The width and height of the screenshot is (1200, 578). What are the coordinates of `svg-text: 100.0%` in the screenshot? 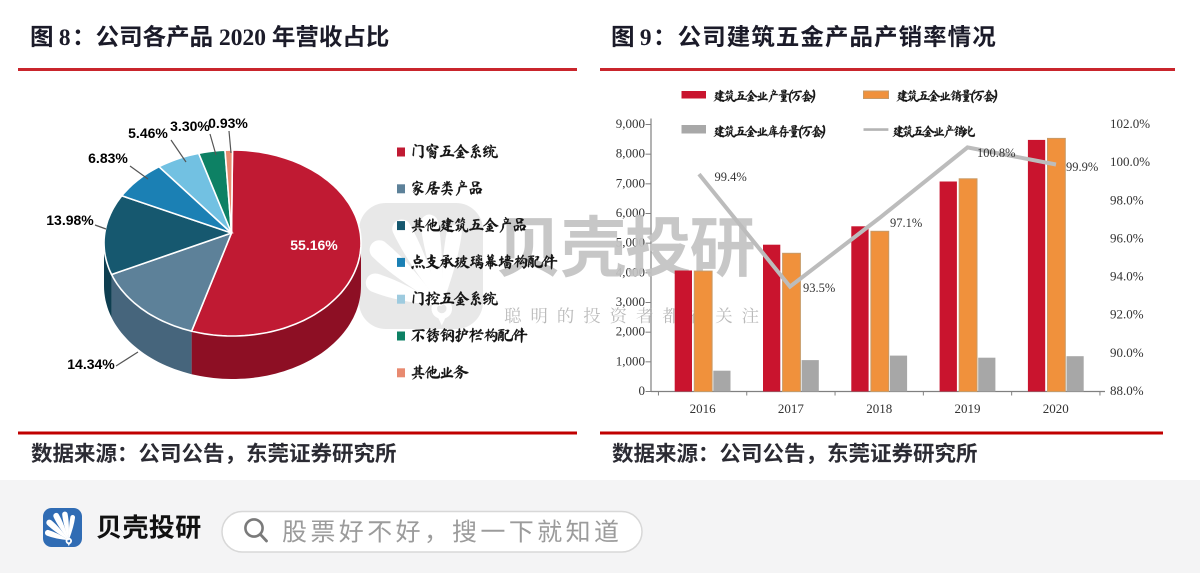 It's located at (1130, 161).